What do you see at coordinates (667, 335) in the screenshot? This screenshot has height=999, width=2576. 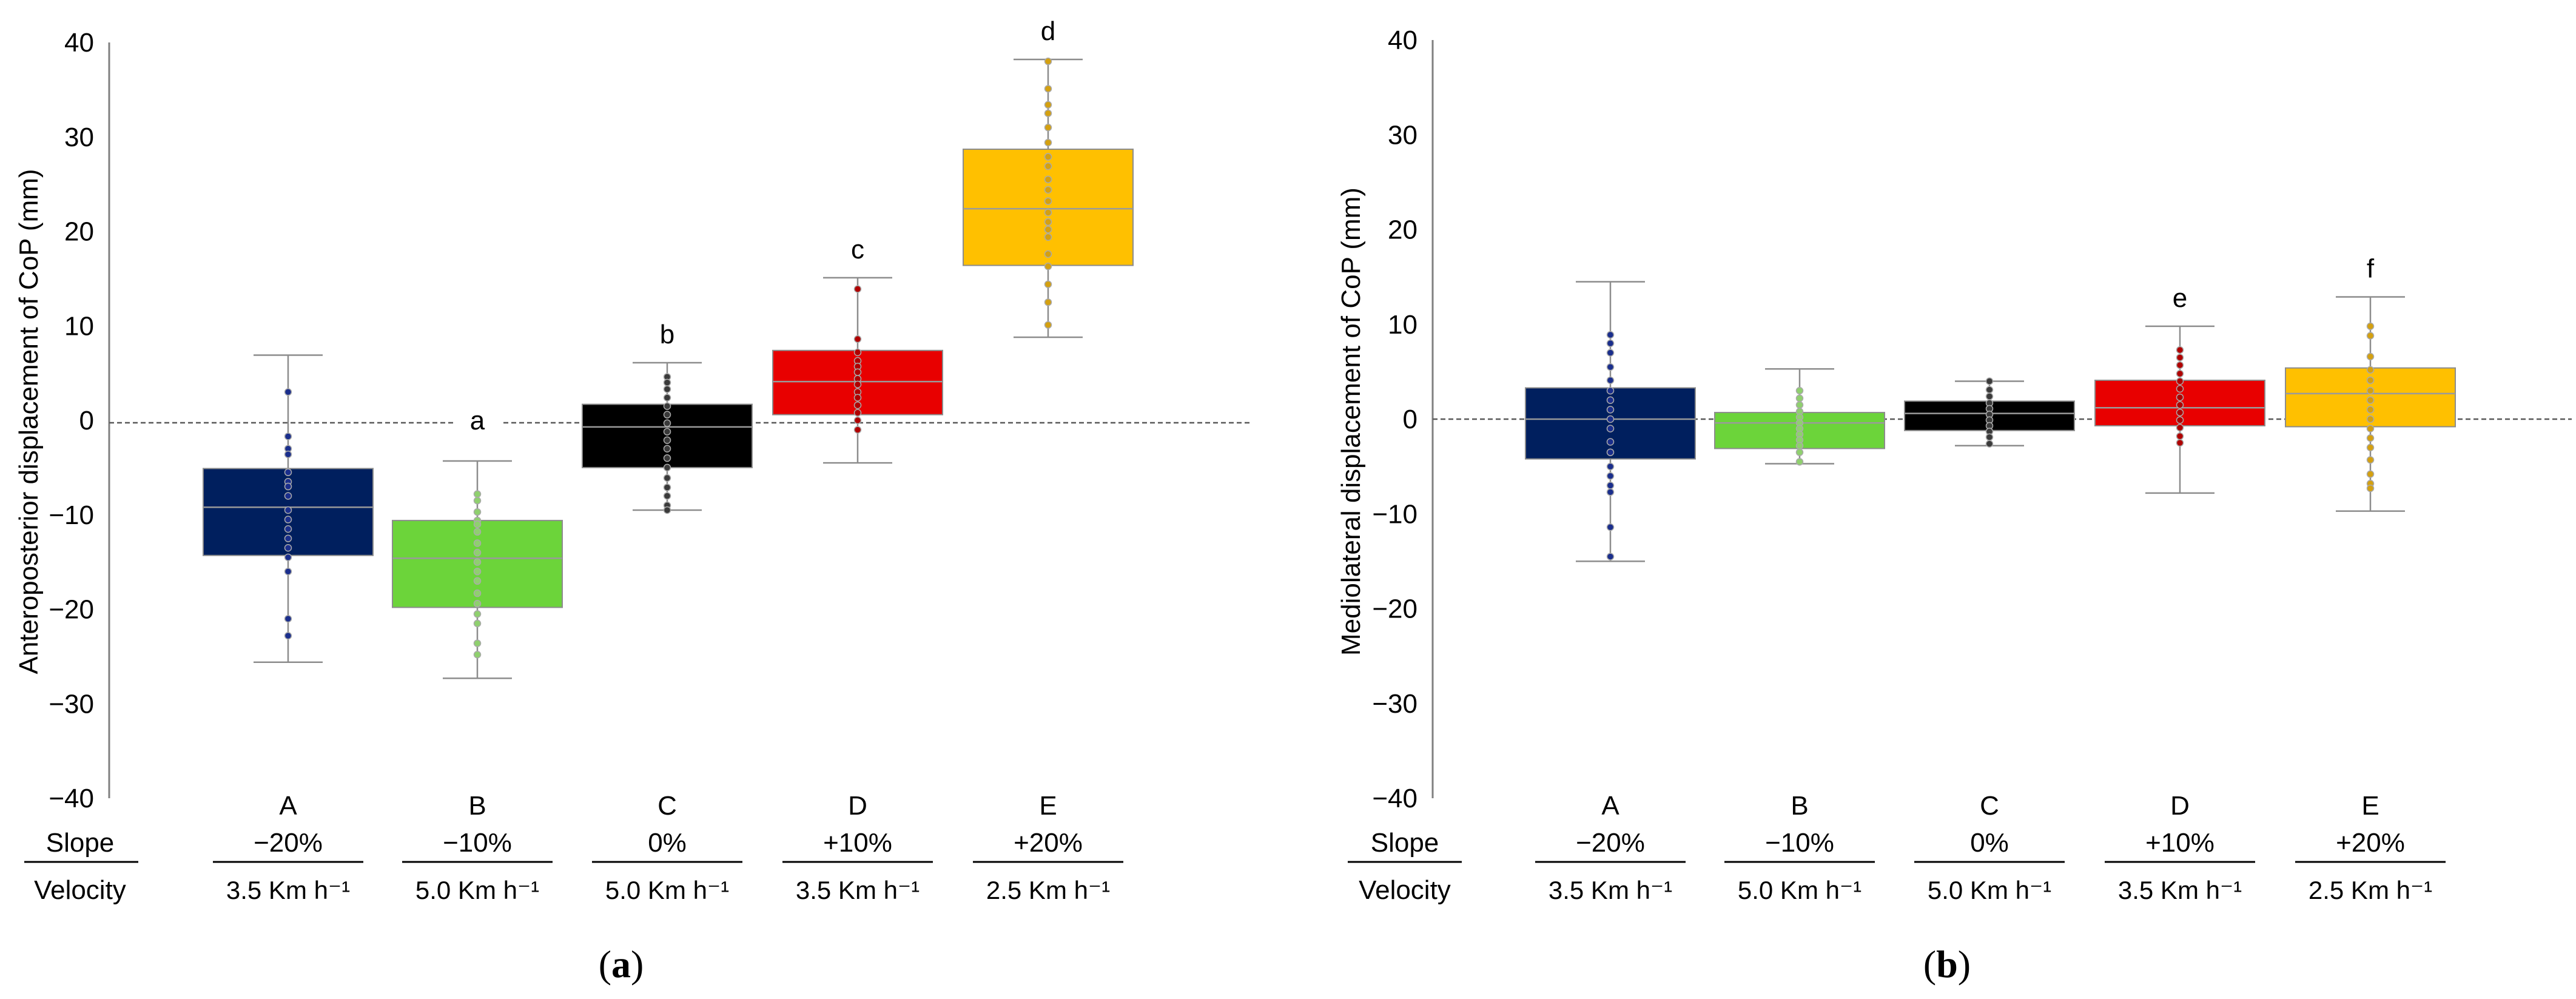 I see `significance-letter-c: b` at bounding box center [667, 335].